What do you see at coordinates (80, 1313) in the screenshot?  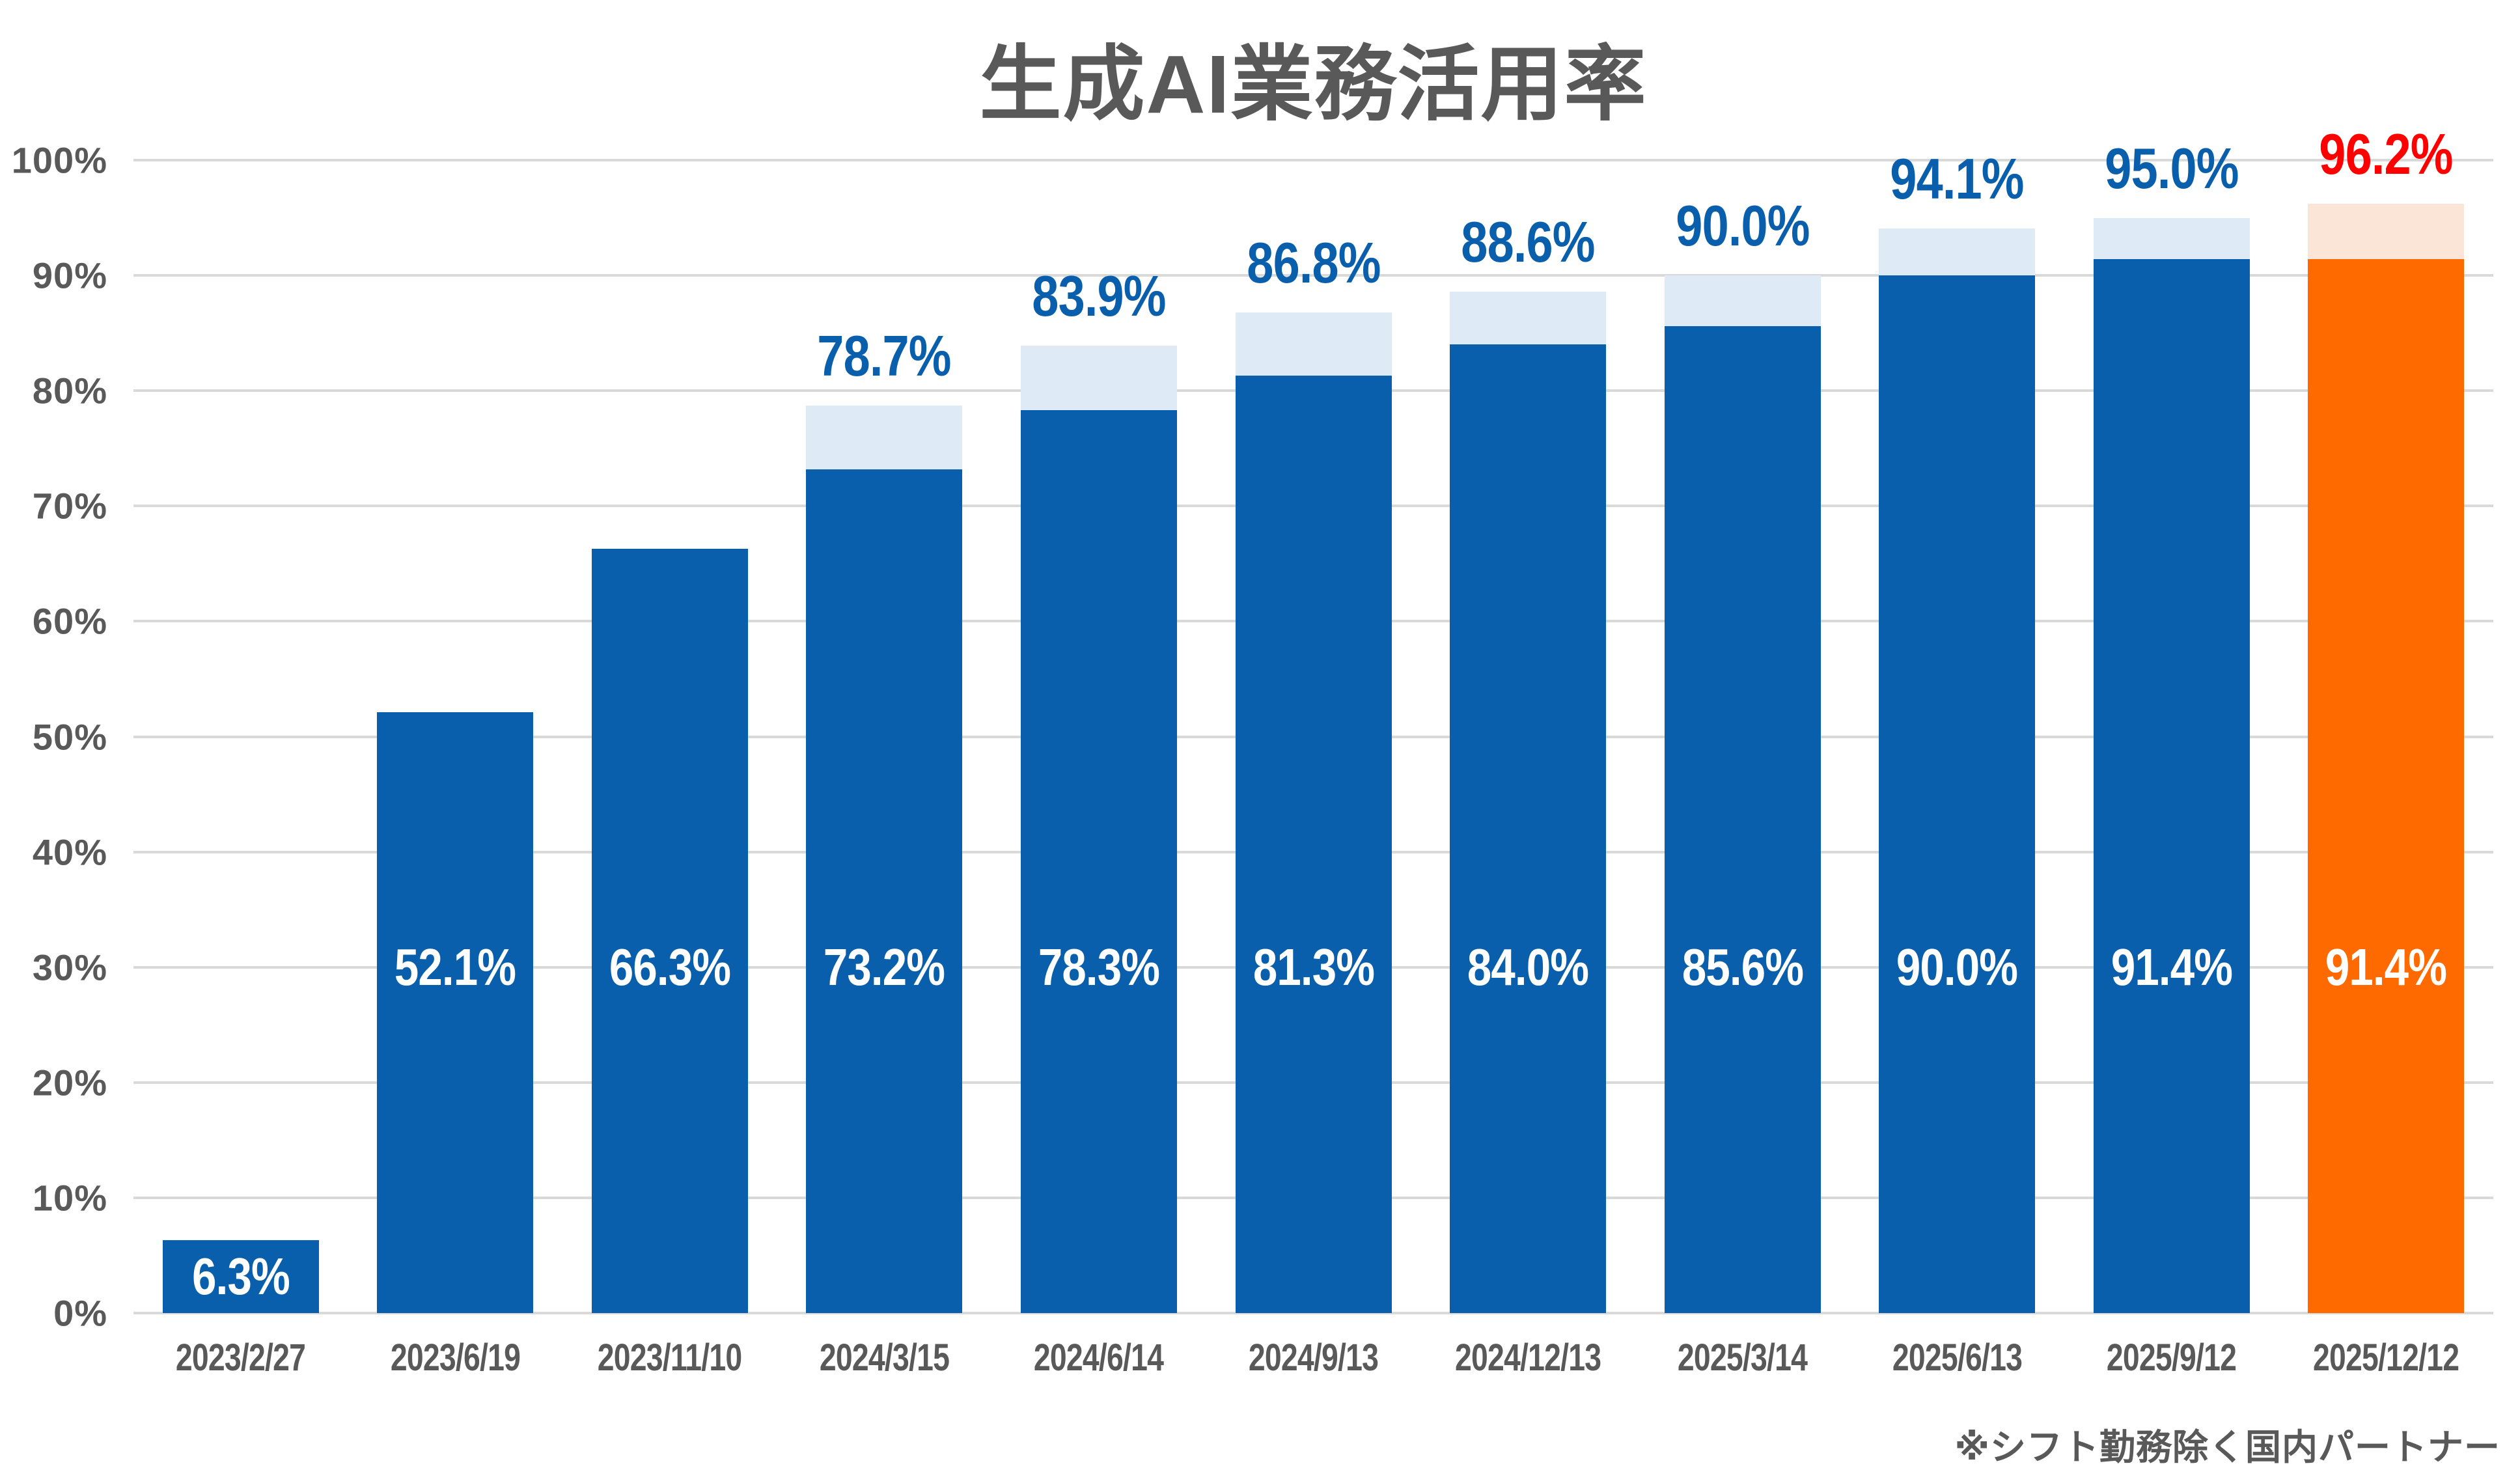 I see `y-tick-label: 0%` at bounding box center [80, 1313].